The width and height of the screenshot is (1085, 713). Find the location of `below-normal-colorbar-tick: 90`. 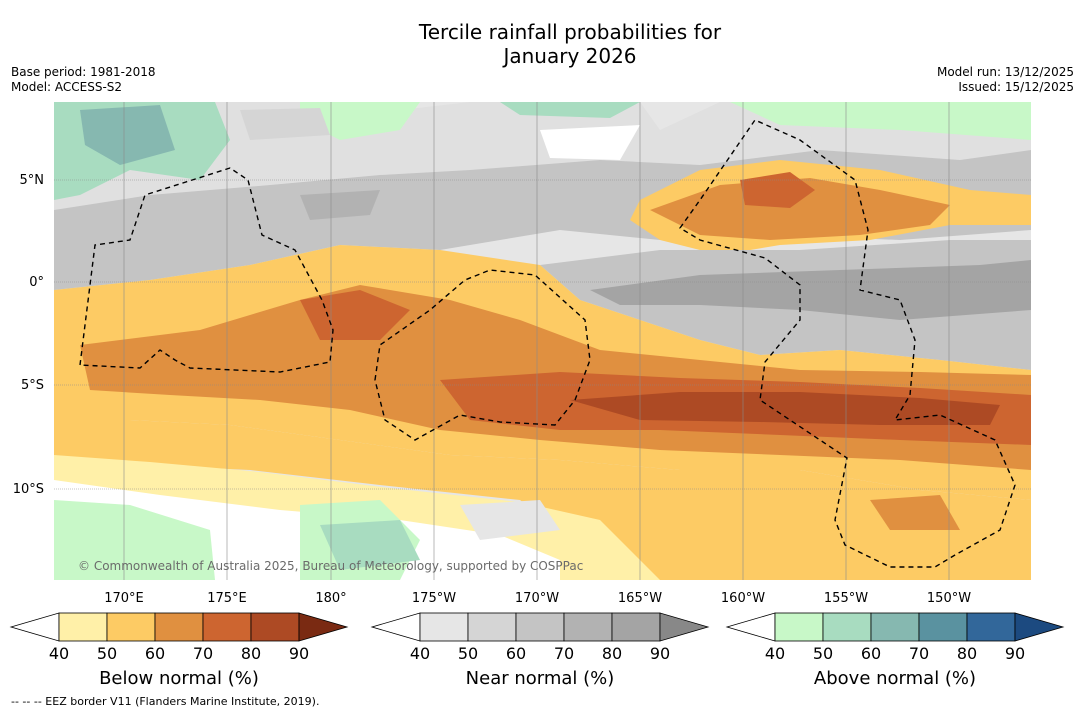

below-normal-colorbar-tick: 90 is located at coordinates (299, 653).